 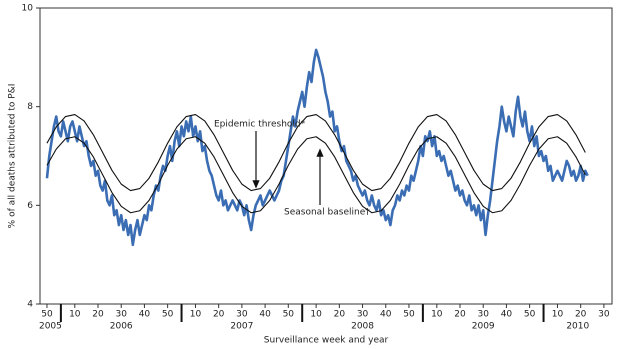 What do you see at coordinates (30, 305) in the screenshot?
I see `y-tick-label: 4` at bounding box center [30, 305].